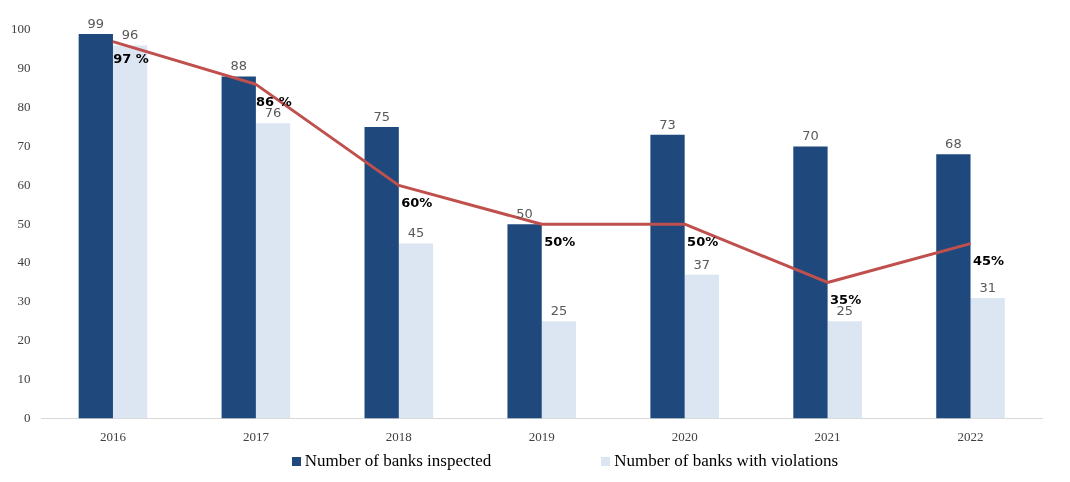 The width and height of the screenshot is (1070, 482). What do you see at coordinates (130, 35) in the screenshot?
I see `data-label: 96` at bounding box center [130, 35].